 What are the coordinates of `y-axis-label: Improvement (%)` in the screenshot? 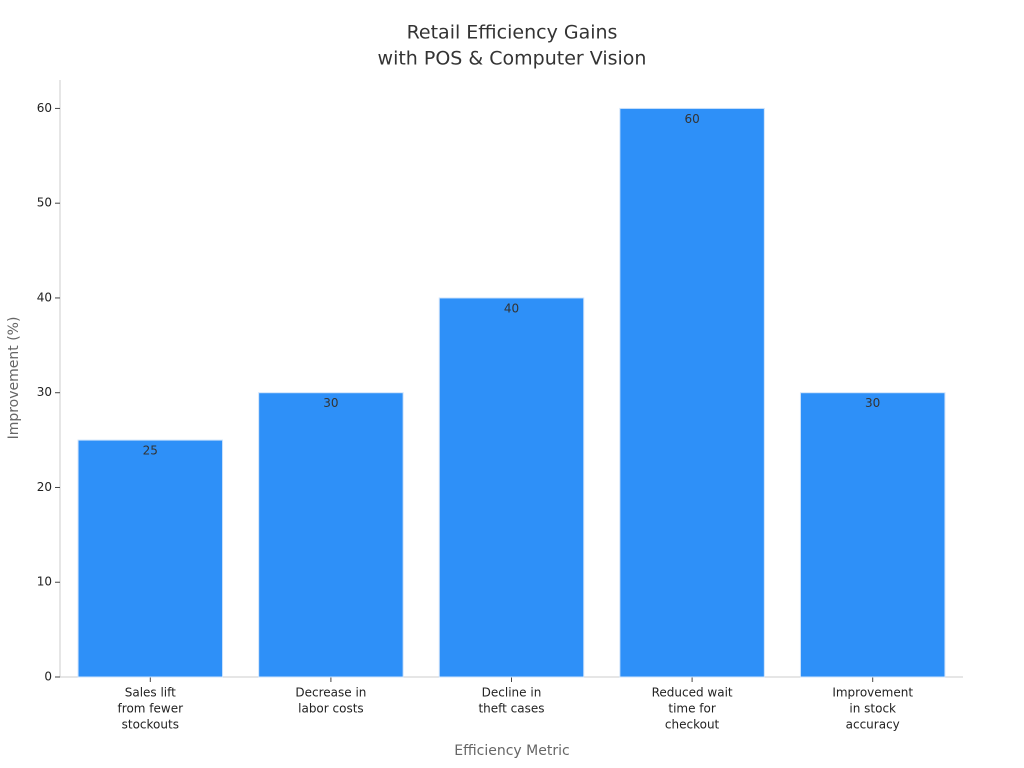 It's located at (14, 378).